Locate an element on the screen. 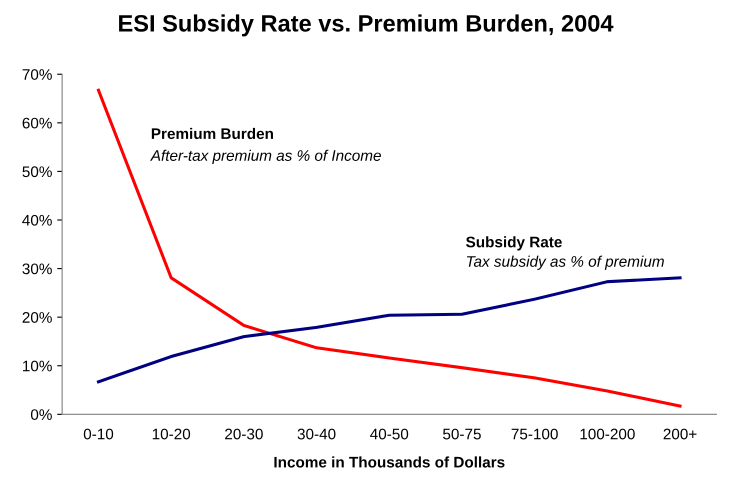 The width and height of the screenshot is (731, 479). x-tick-label: 100-200 is located at coordinates (607, 434).